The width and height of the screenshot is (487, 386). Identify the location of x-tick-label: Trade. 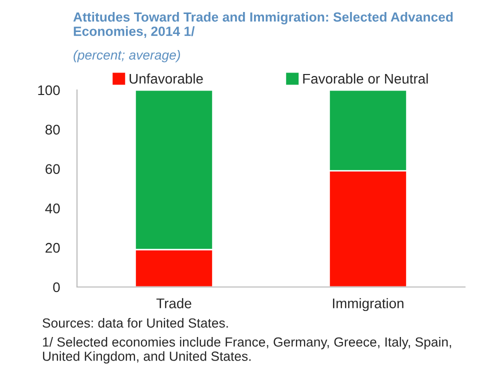
(174, 303).